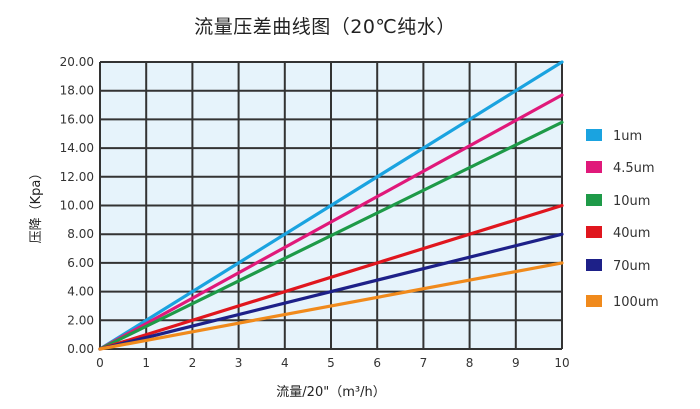  Describe the element at coordinates (80, 292) in the screenshot. I see `y-tick-label: 4.00` at that location.